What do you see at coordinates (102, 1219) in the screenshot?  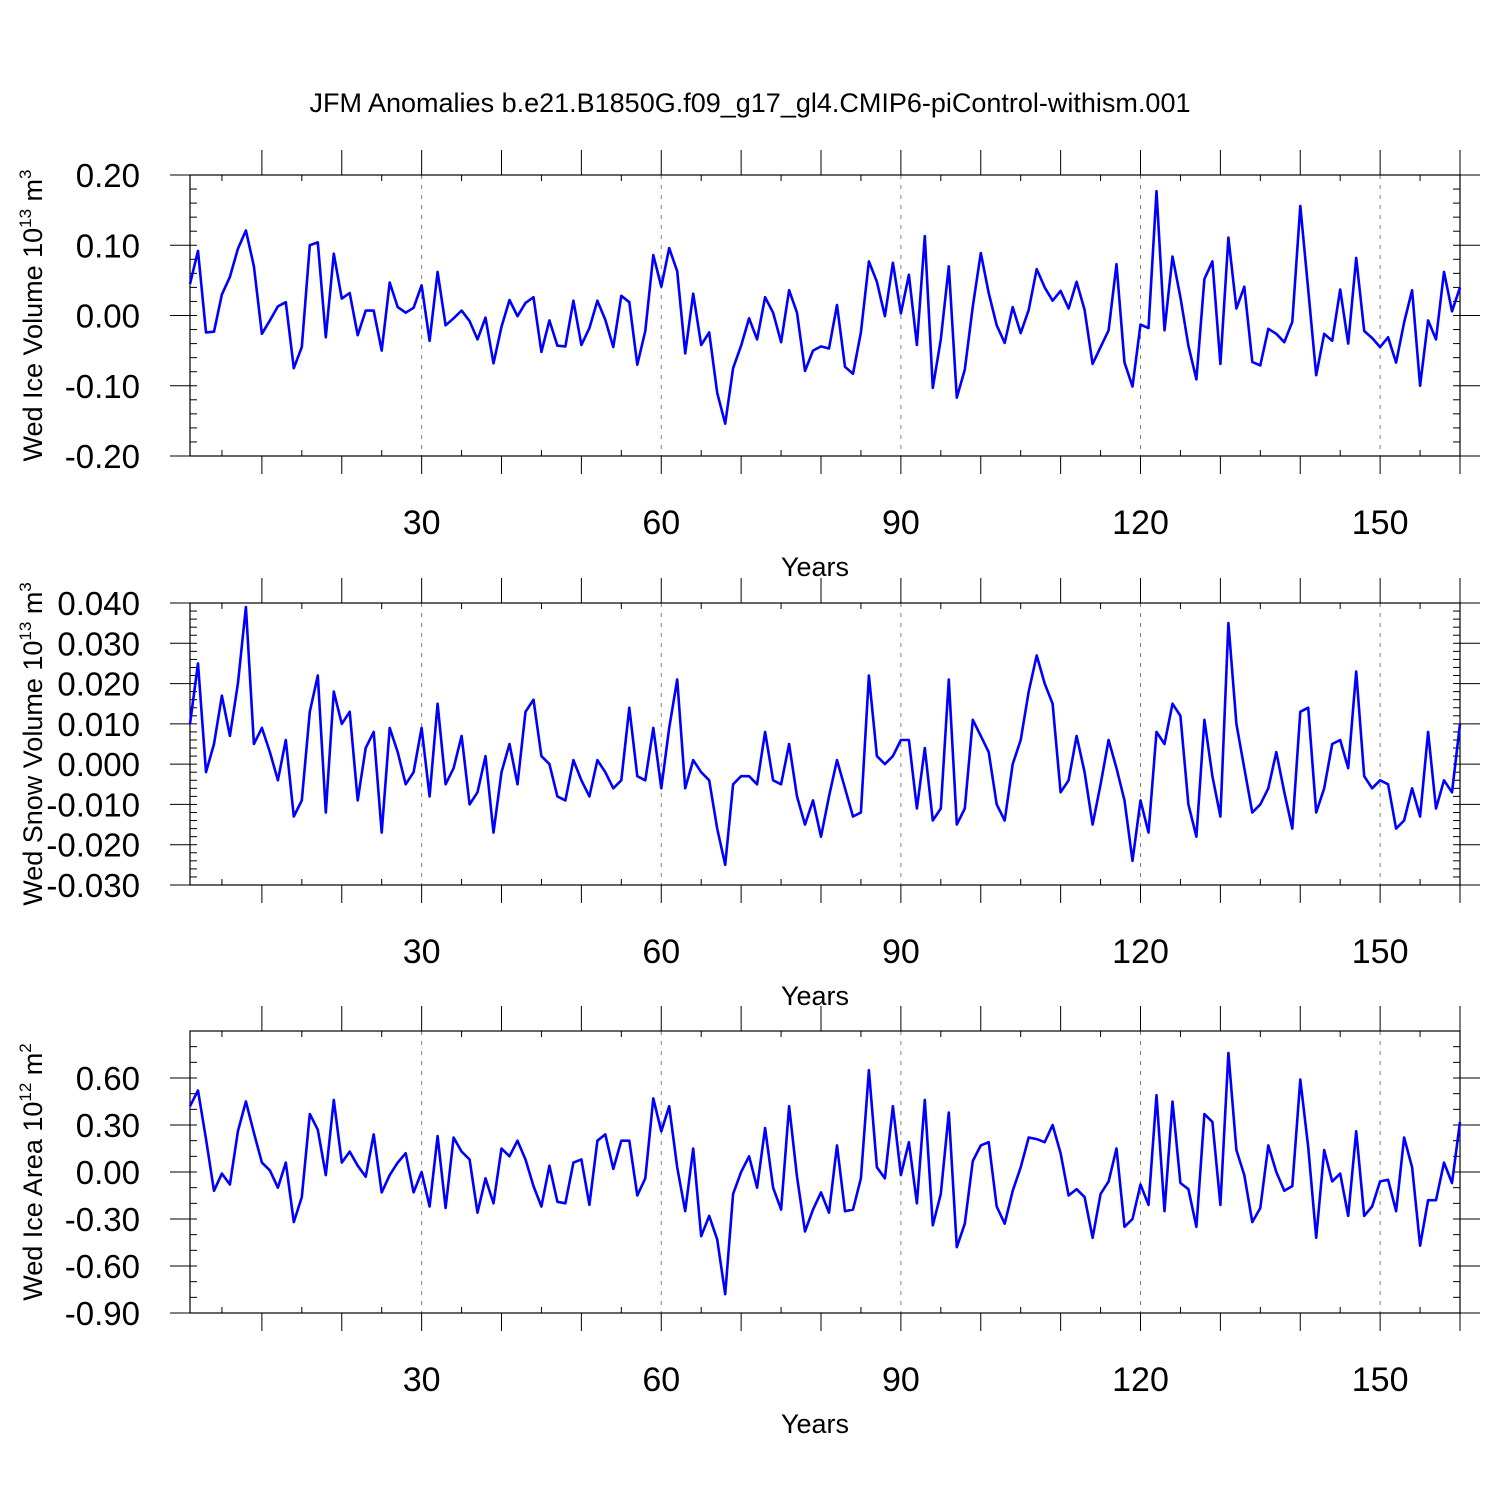 I see `y-tick-label: -0.30` at bounding box center [102, 1219].